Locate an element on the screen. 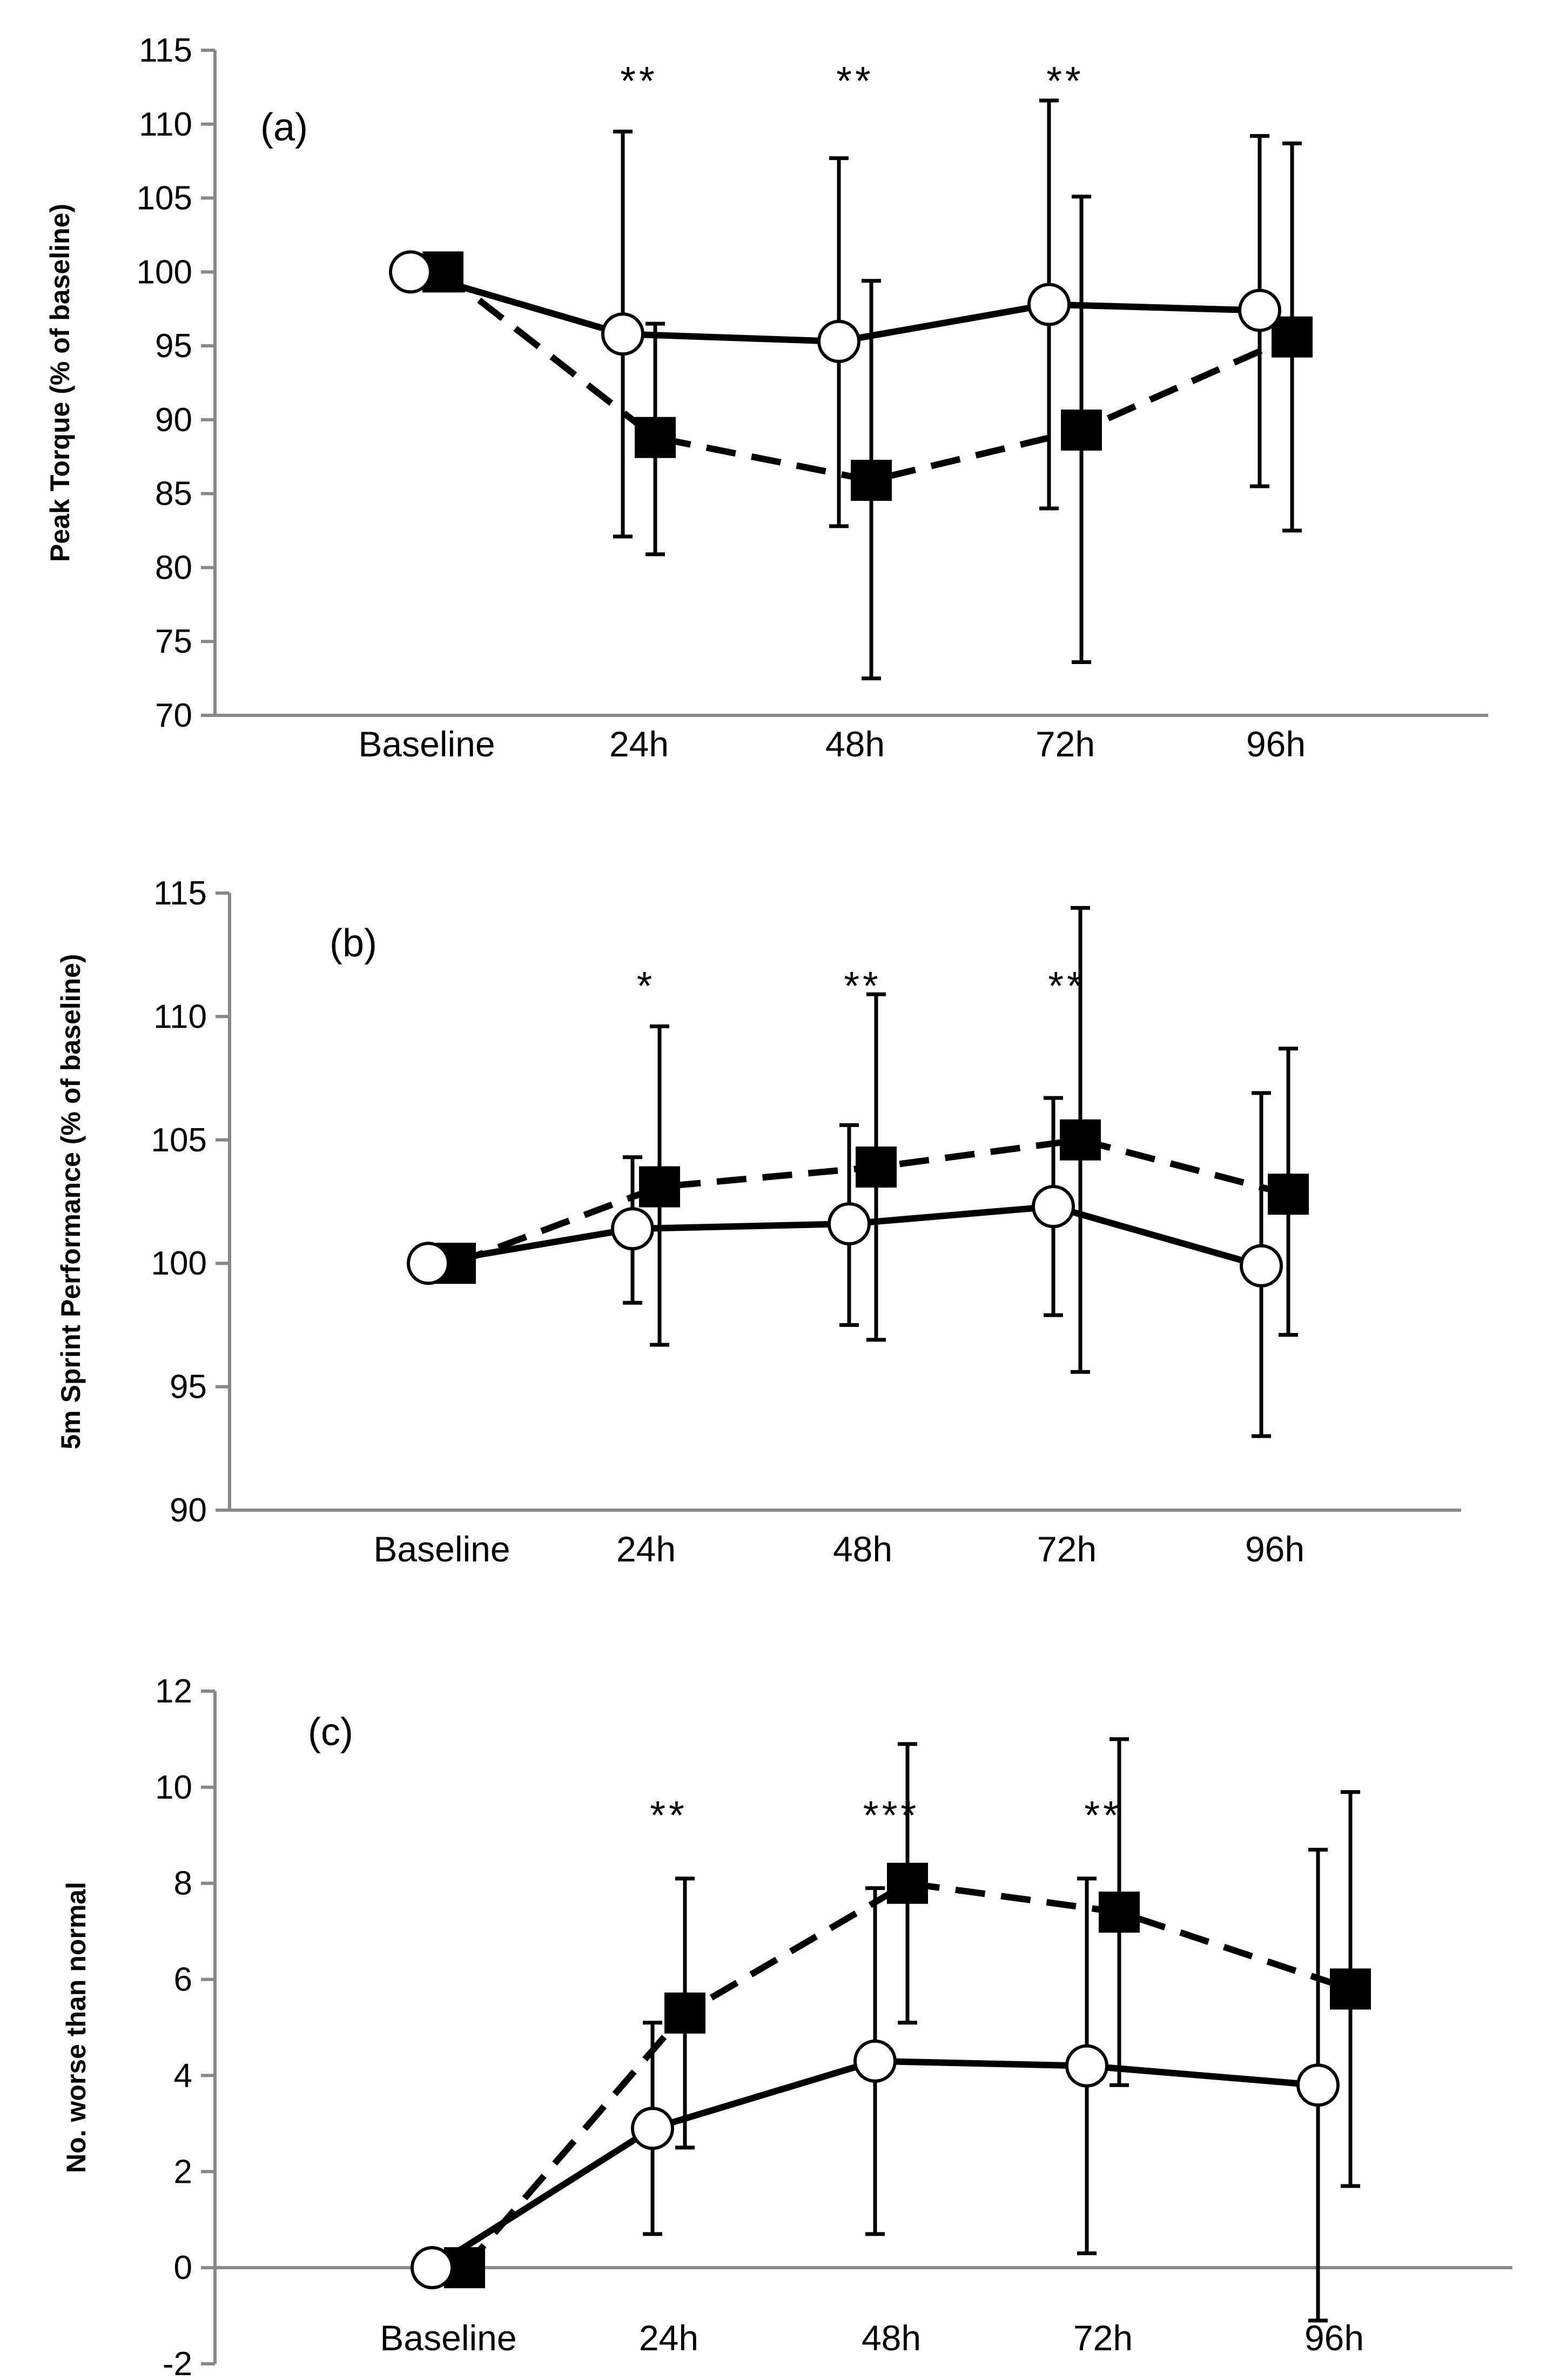 The width and height of the screenshot is (1560, 2380). y-tick-label: 8 is located at coordinates (183, 1883).